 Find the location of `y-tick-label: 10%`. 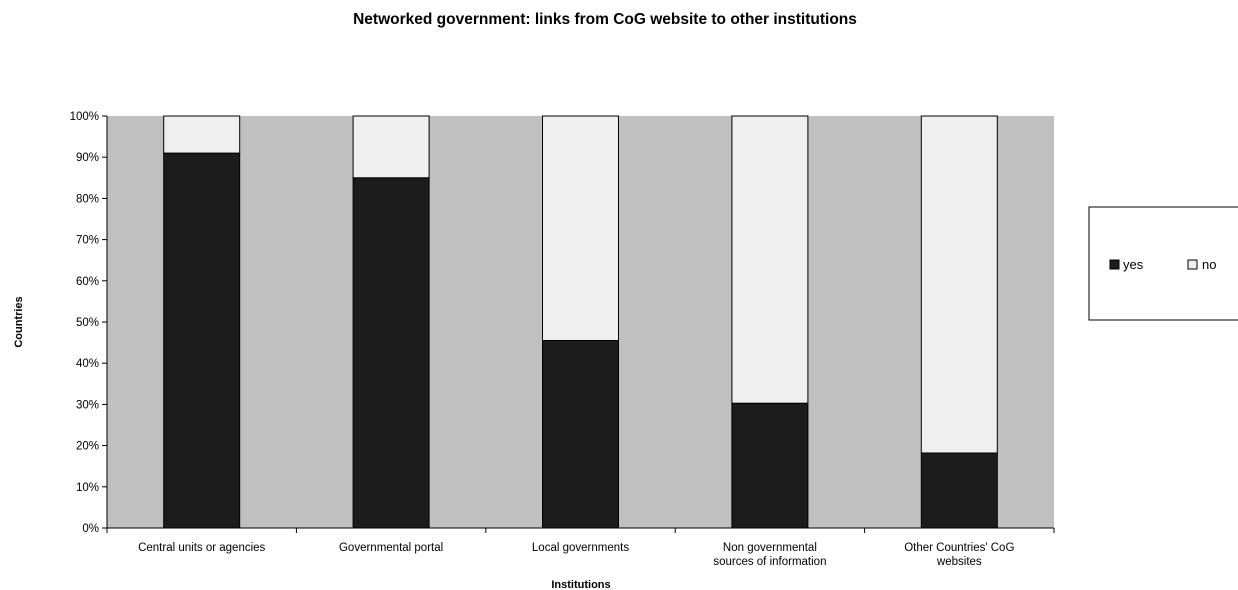

y-tick-label: 10% is located at coordinates (87, 488).